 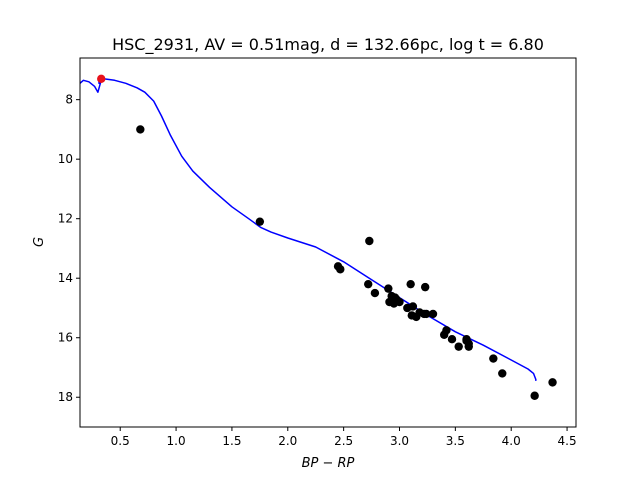 I want to click on x-tick-label: 3.5, so click(x=455, y=441).